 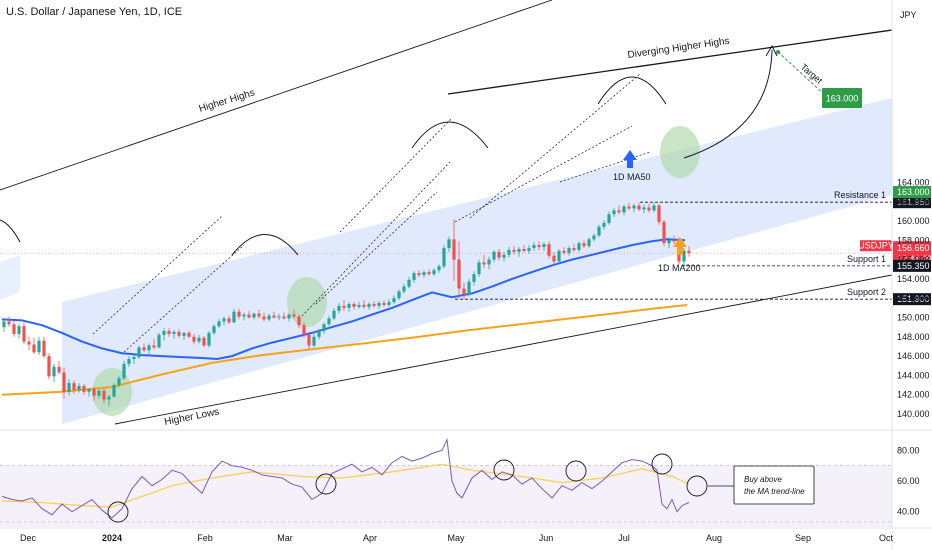 I want to click on price-tick-160: 160.000, so click(x=913, y=221).